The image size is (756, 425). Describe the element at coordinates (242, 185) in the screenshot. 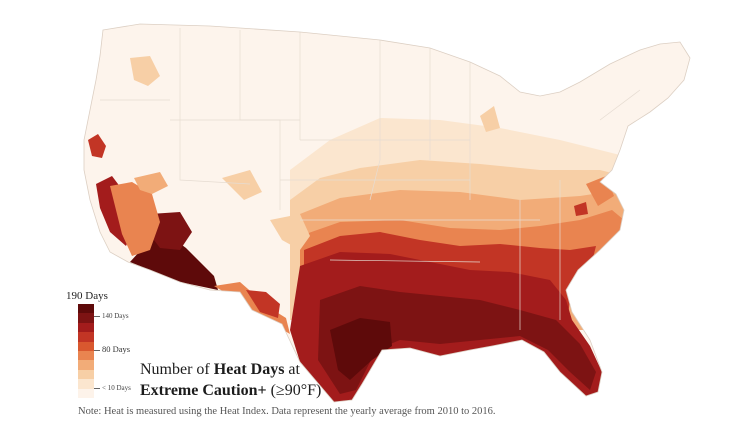

I see `heat-colorado-basin` at that location.